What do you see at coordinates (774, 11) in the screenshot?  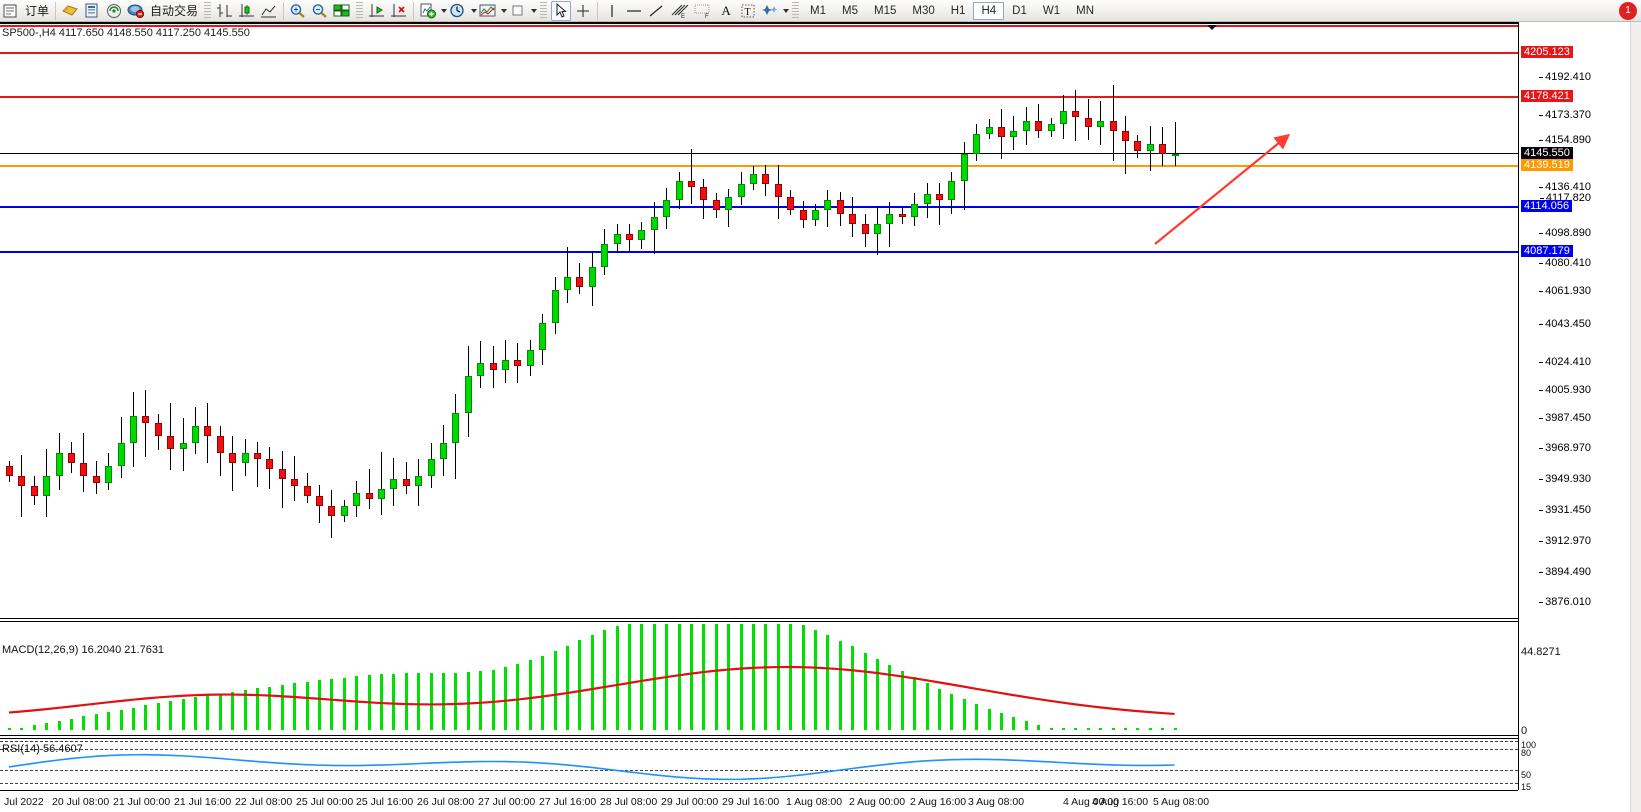 I see `shapes-dropdown` at bounding box center [774, 11].